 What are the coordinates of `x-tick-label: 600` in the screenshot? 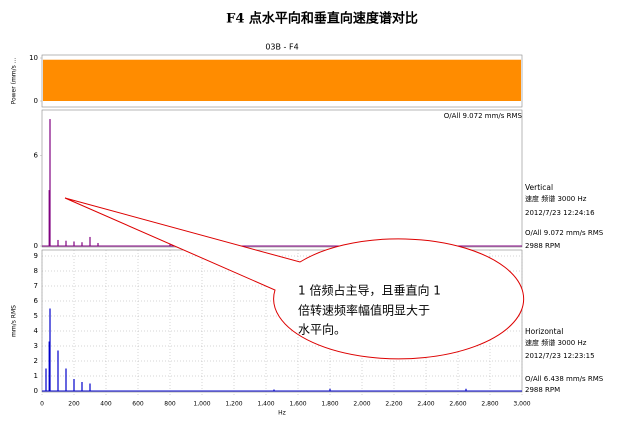 It's located at (138, 404).